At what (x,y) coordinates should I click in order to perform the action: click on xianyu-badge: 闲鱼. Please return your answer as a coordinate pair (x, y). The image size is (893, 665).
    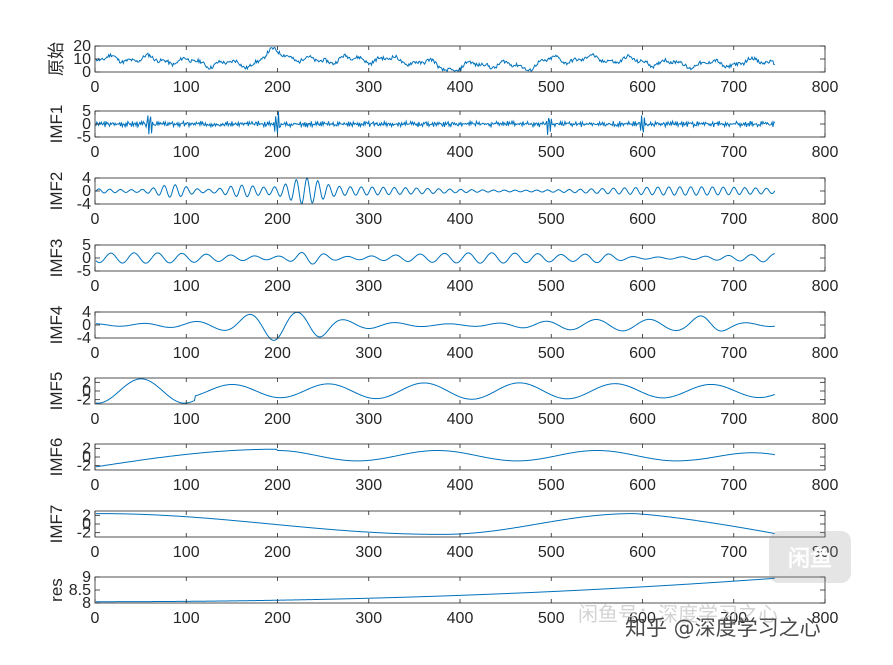
    Looking at the image, I should click on (810, 557).